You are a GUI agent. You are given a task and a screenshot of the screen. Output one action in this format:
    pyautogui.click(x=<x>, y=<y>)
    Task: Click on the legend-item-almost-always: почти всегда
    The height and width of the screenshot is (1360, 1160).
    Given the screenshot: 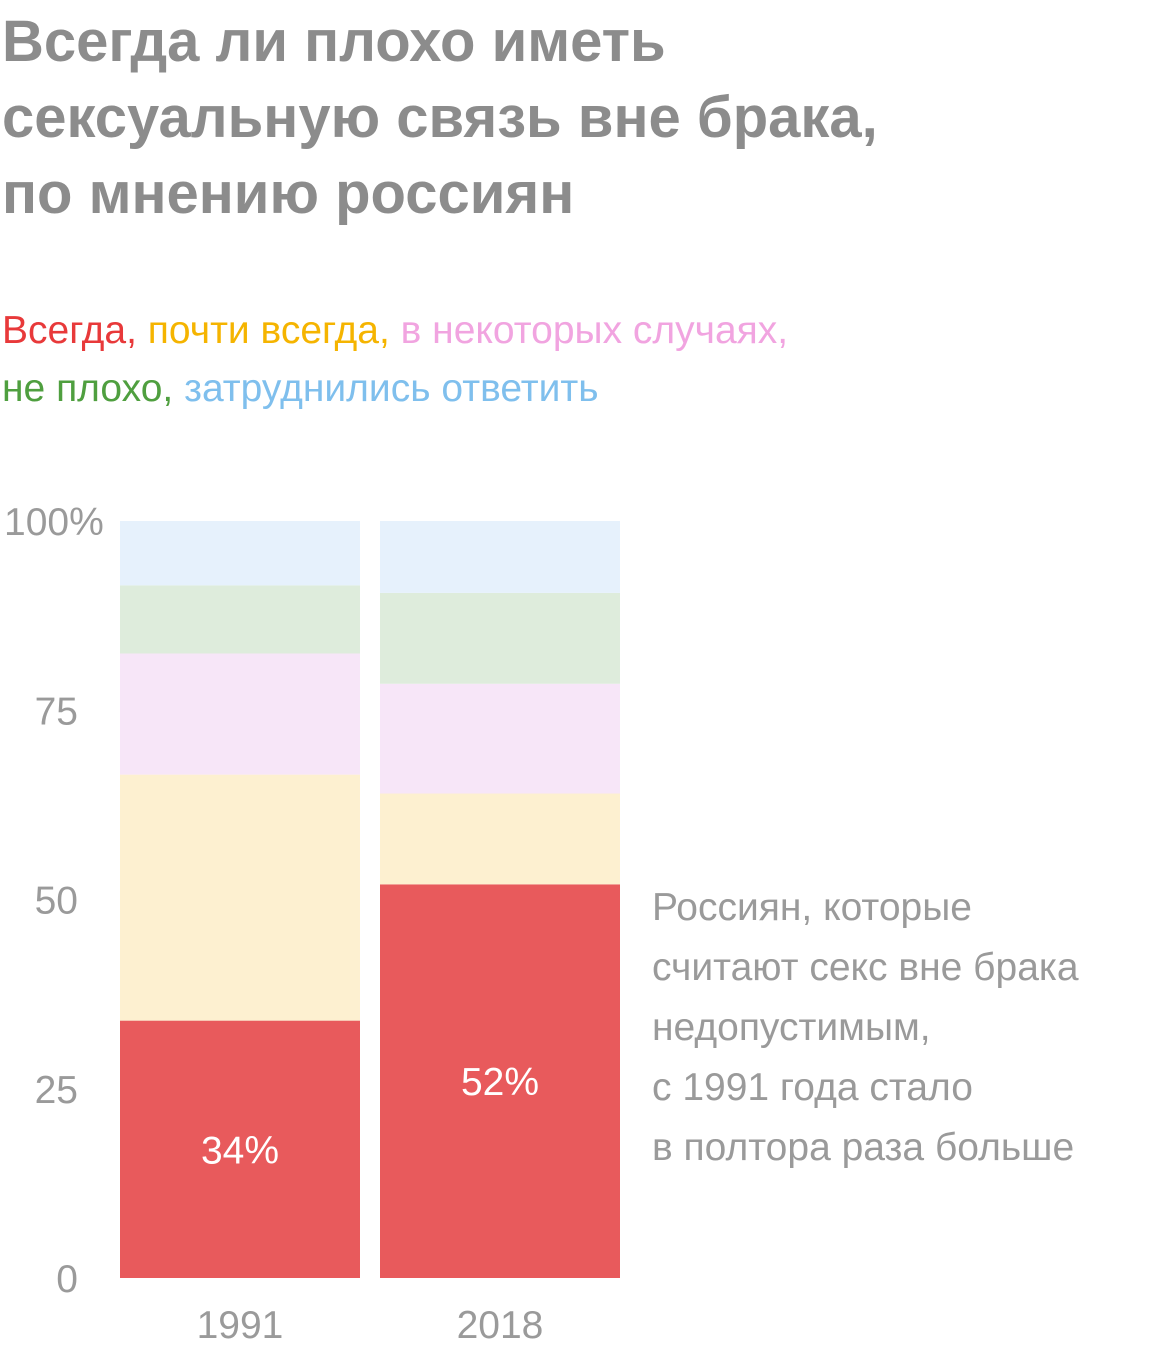 What is the action you would take?
    pyautogui.click(x=263, y=330)
    